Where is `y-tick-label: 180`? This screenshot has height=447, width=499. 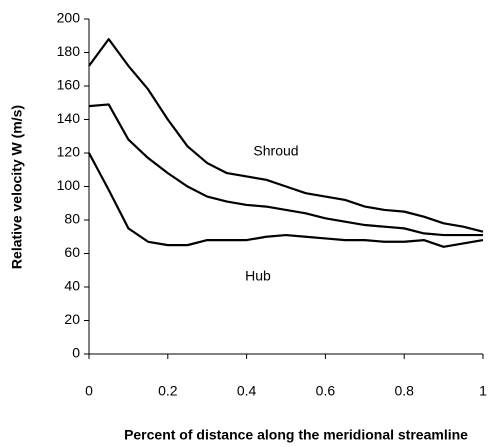 y-tick-label: 180 is located at coordinates (69, 51).